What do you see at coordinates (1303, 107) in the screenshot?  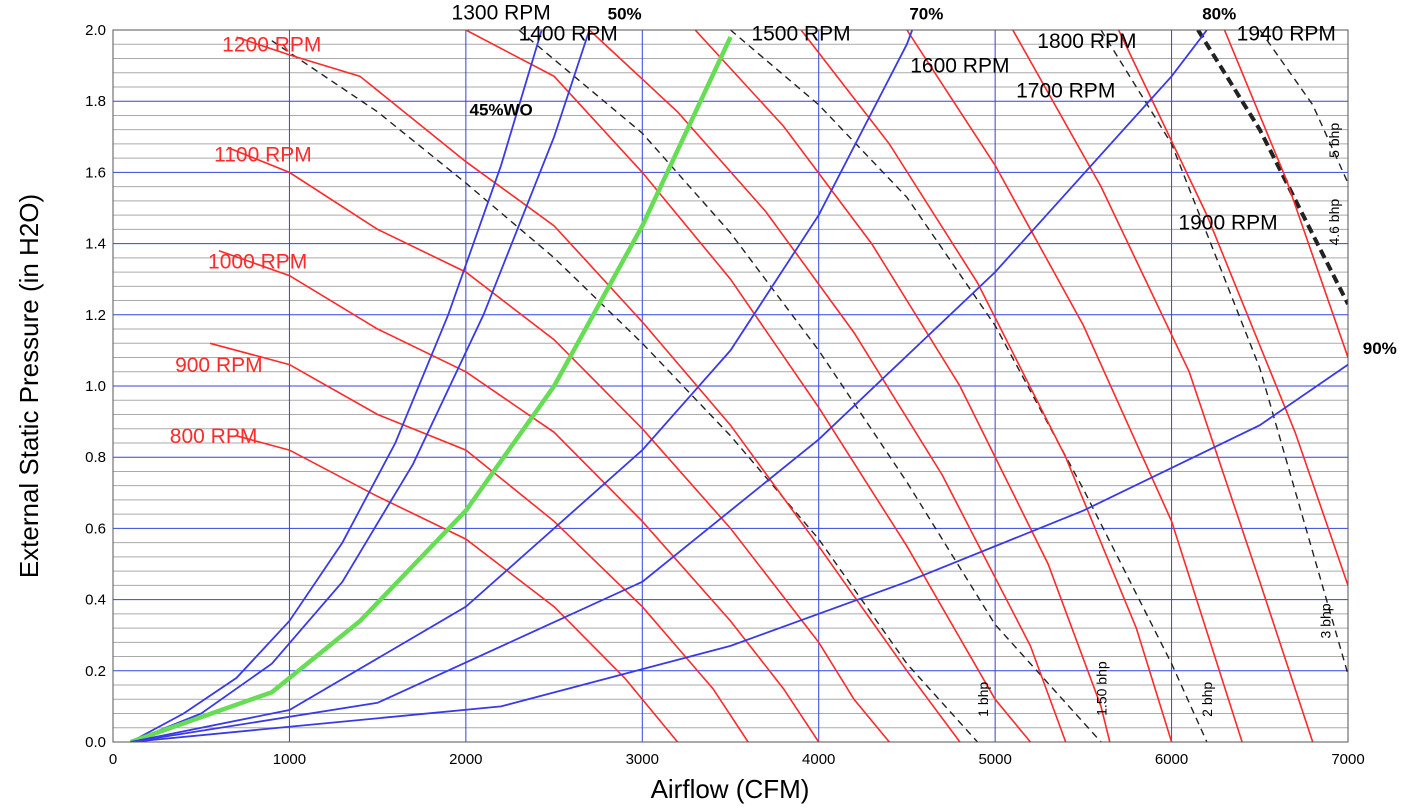 I see `bhp-curve-5-bhp` at bounding box center [1303, 107].